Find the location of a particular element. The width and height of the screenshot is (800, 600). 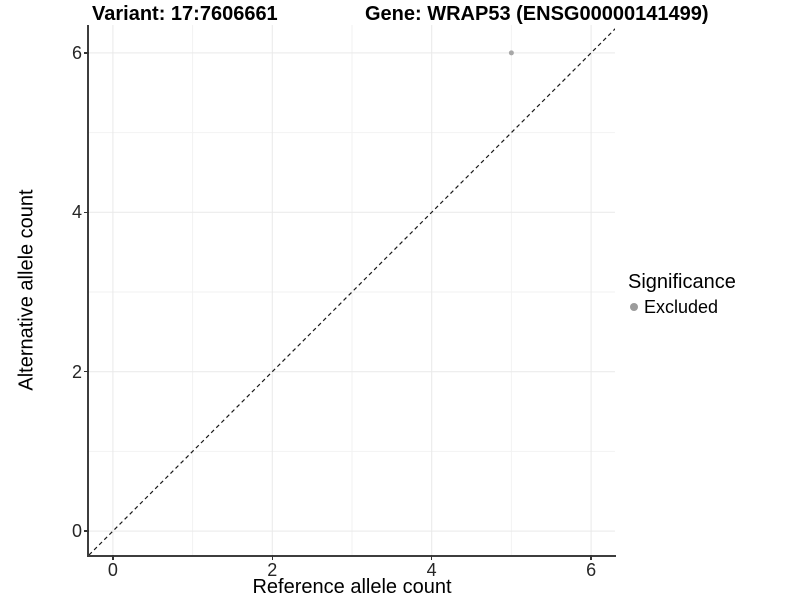

legend-item-excluded: Excluded is located at coordinates (683, 307).